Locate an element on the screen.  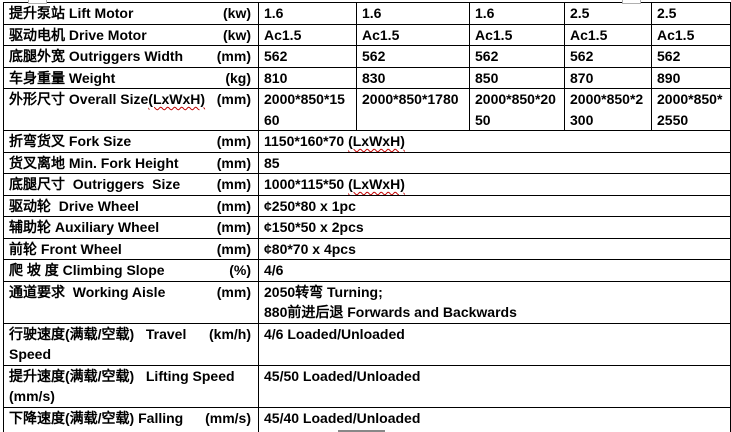
value-cell-merged: 4/6 is located at coordinates (494, 270).